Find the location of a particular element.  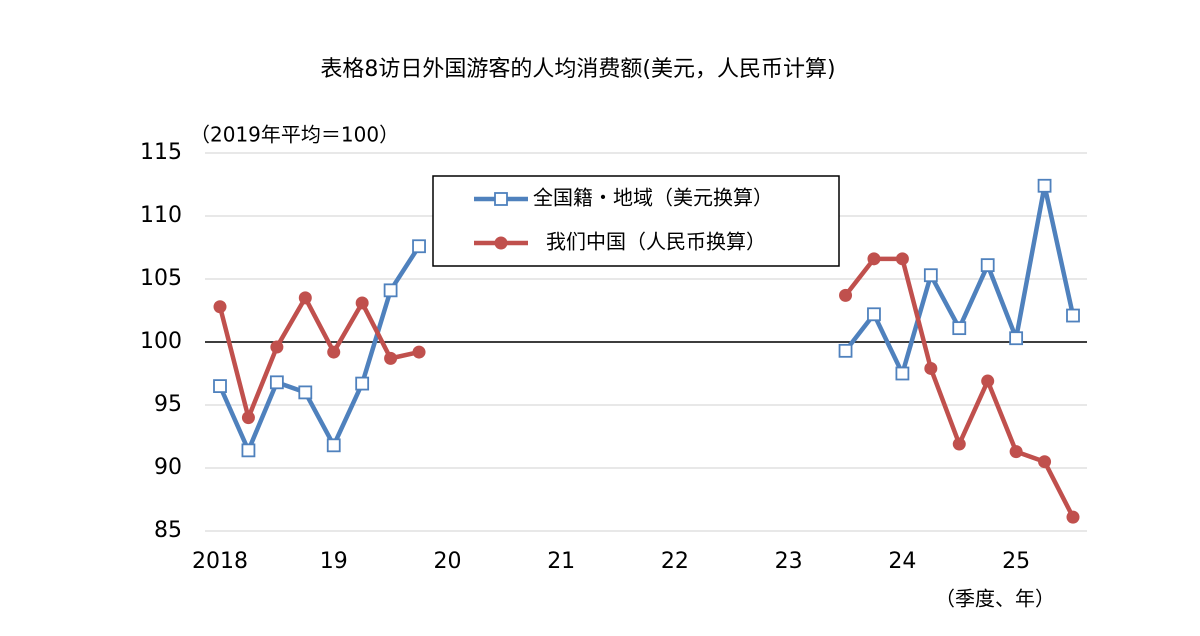

x-axis-label: （季度、年） is located at coordinates (995, 599).